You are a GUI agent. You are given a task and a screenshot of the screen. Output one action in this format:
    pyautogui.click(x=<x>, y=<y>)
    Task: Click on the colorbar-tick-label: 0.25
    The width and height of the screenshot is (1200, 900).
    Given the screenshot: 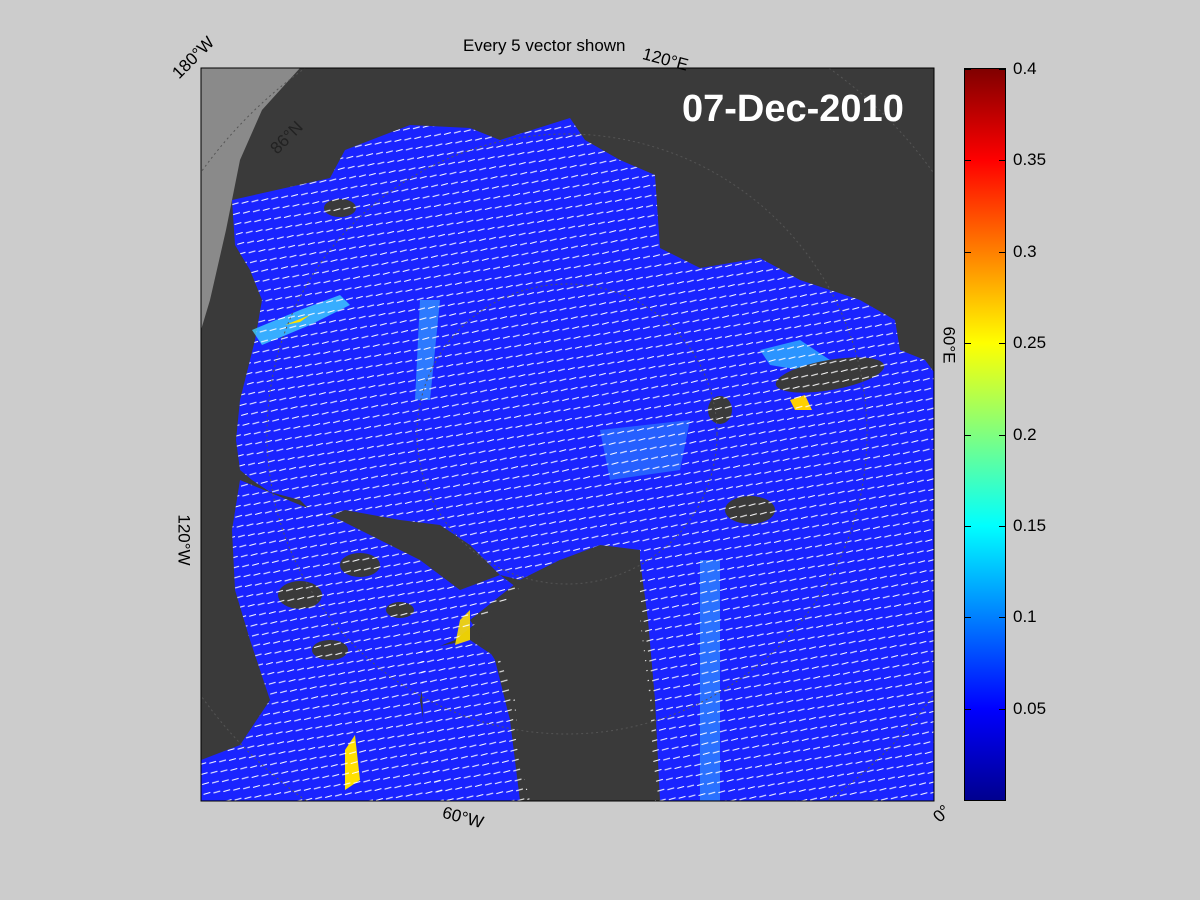 What is the action you would take?
    pyautogui.click(x=1030, y=343)
    